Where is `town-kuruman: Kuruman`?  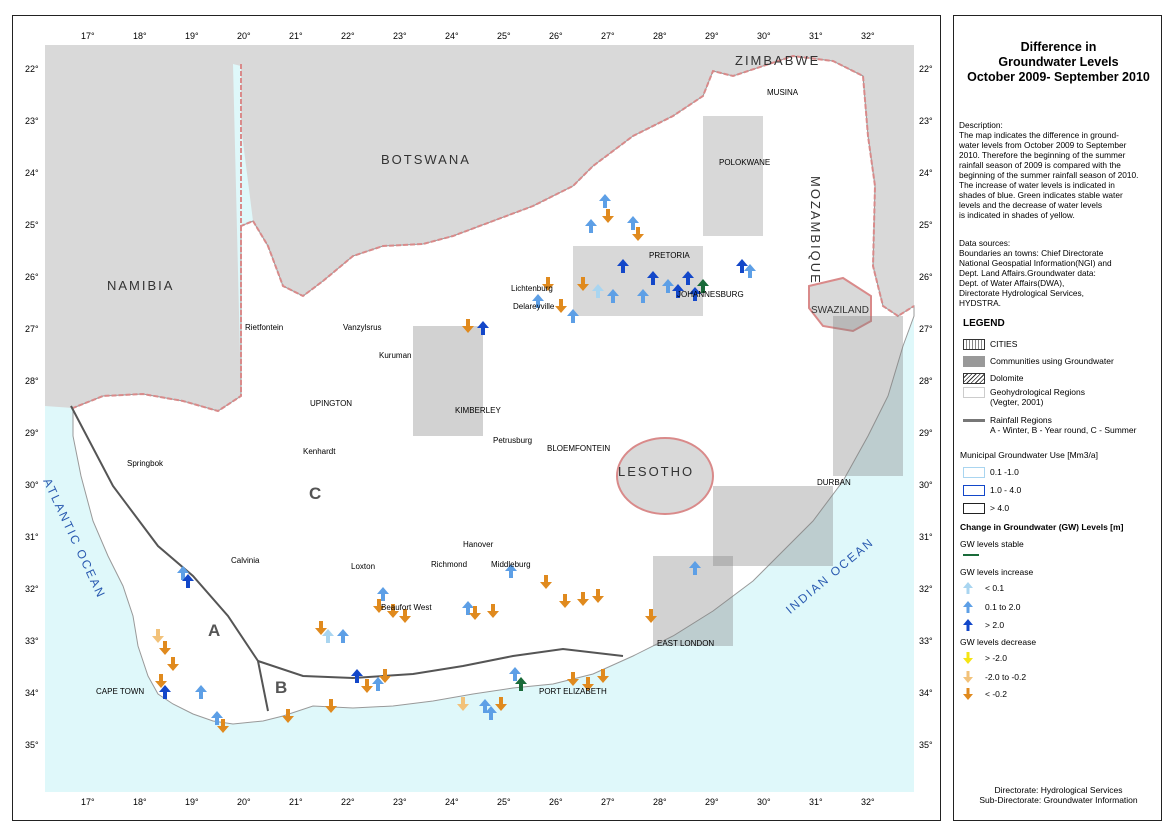 town-kuruman: Kuruman is located at coordinates (395, 355).